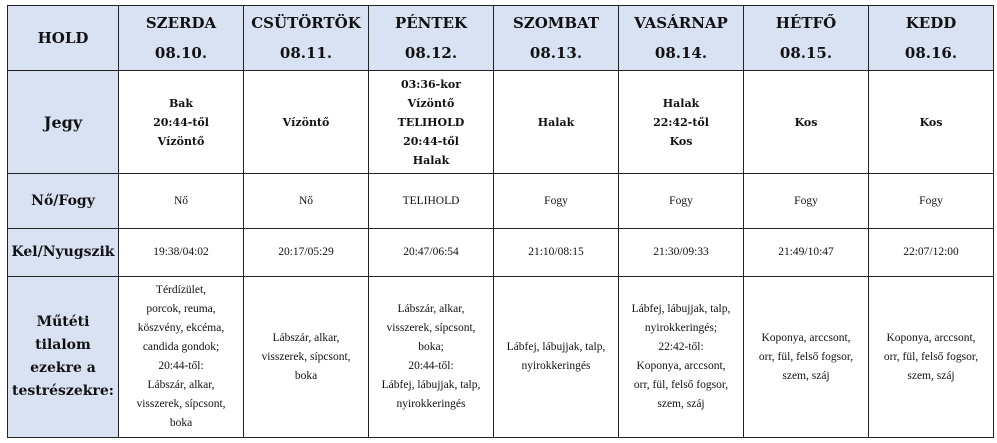 This screenshot has width=997, height=443. What do you see at coordinates (431, 84) in the screenshot?
I see `cell-line: 03:36-kor` at bounding box center [431, 84].